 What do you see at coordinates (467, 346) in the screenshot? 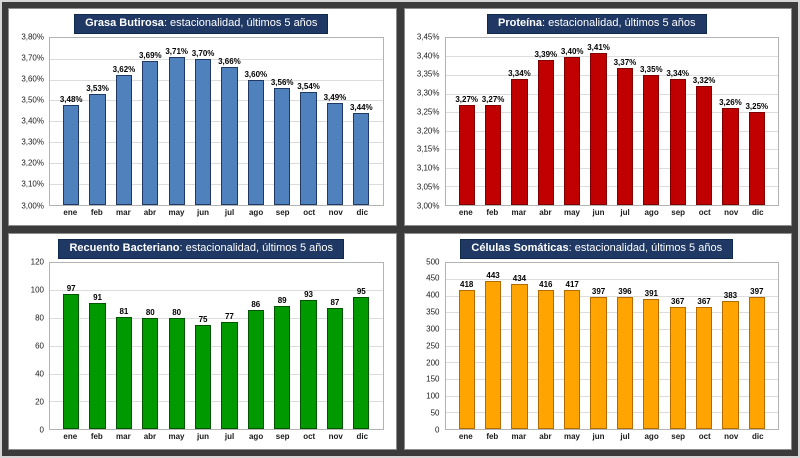
I see `bar-column: 418` at bounding box center [467, 346].